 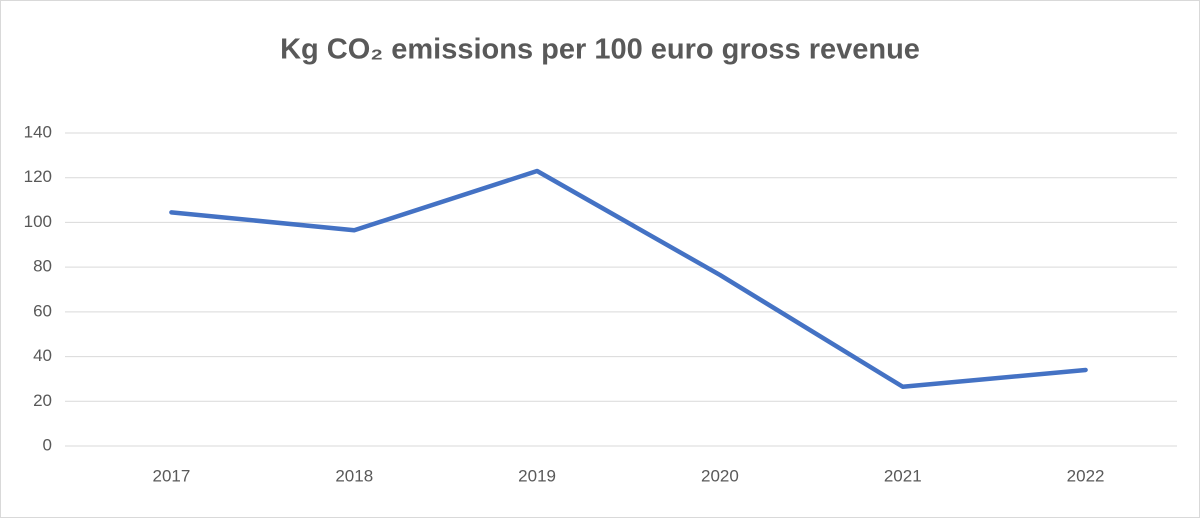 I want to click on x-tick-label: 2019, so click(x=537, y=475).